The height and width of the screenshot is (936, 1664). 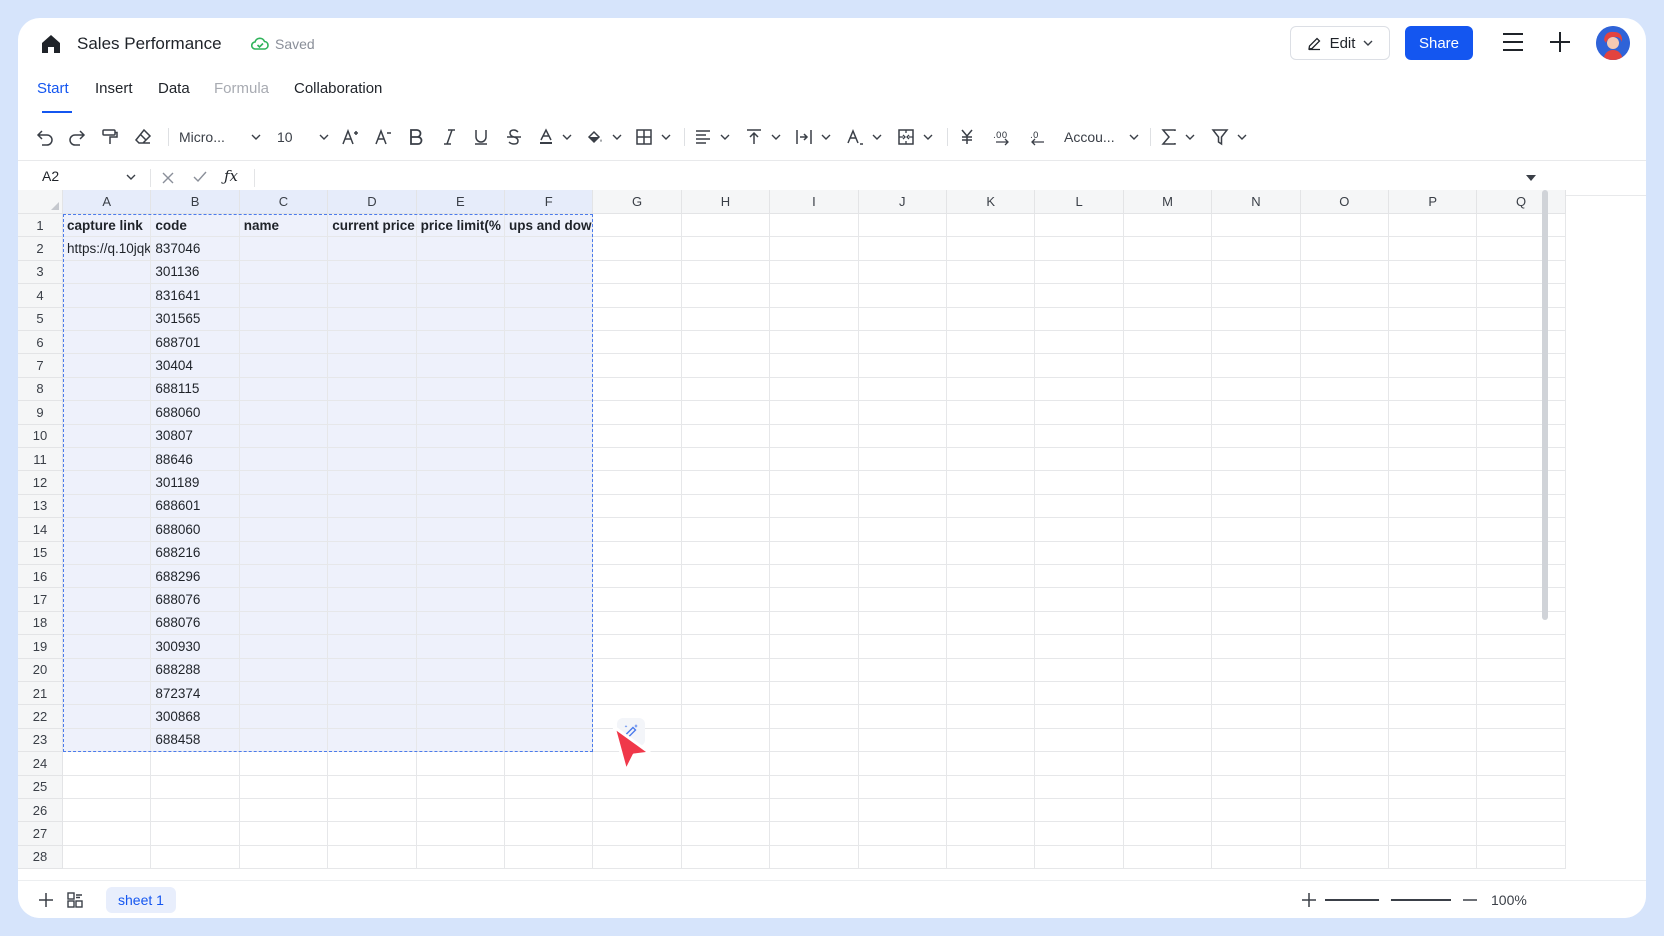 I want to click on bold-icon, so click(x=416, y=137).